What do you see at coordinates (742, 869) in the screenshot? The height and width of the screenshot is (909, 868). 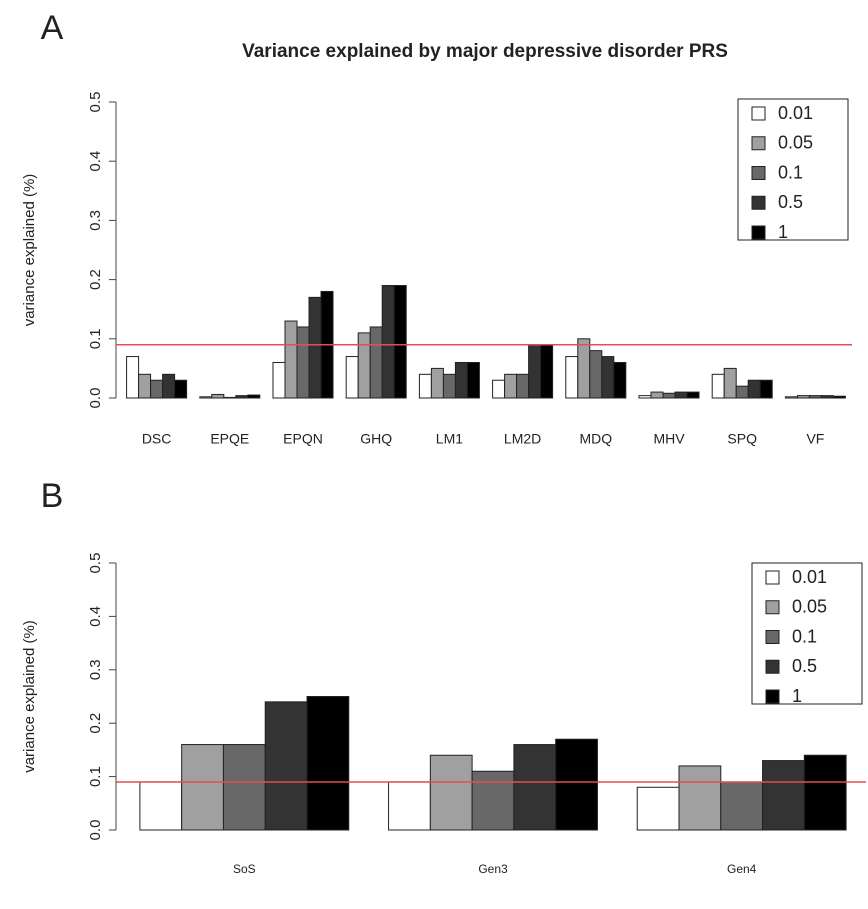 I see `x-tick-label: Gen4` at bounding box center [742, 869].